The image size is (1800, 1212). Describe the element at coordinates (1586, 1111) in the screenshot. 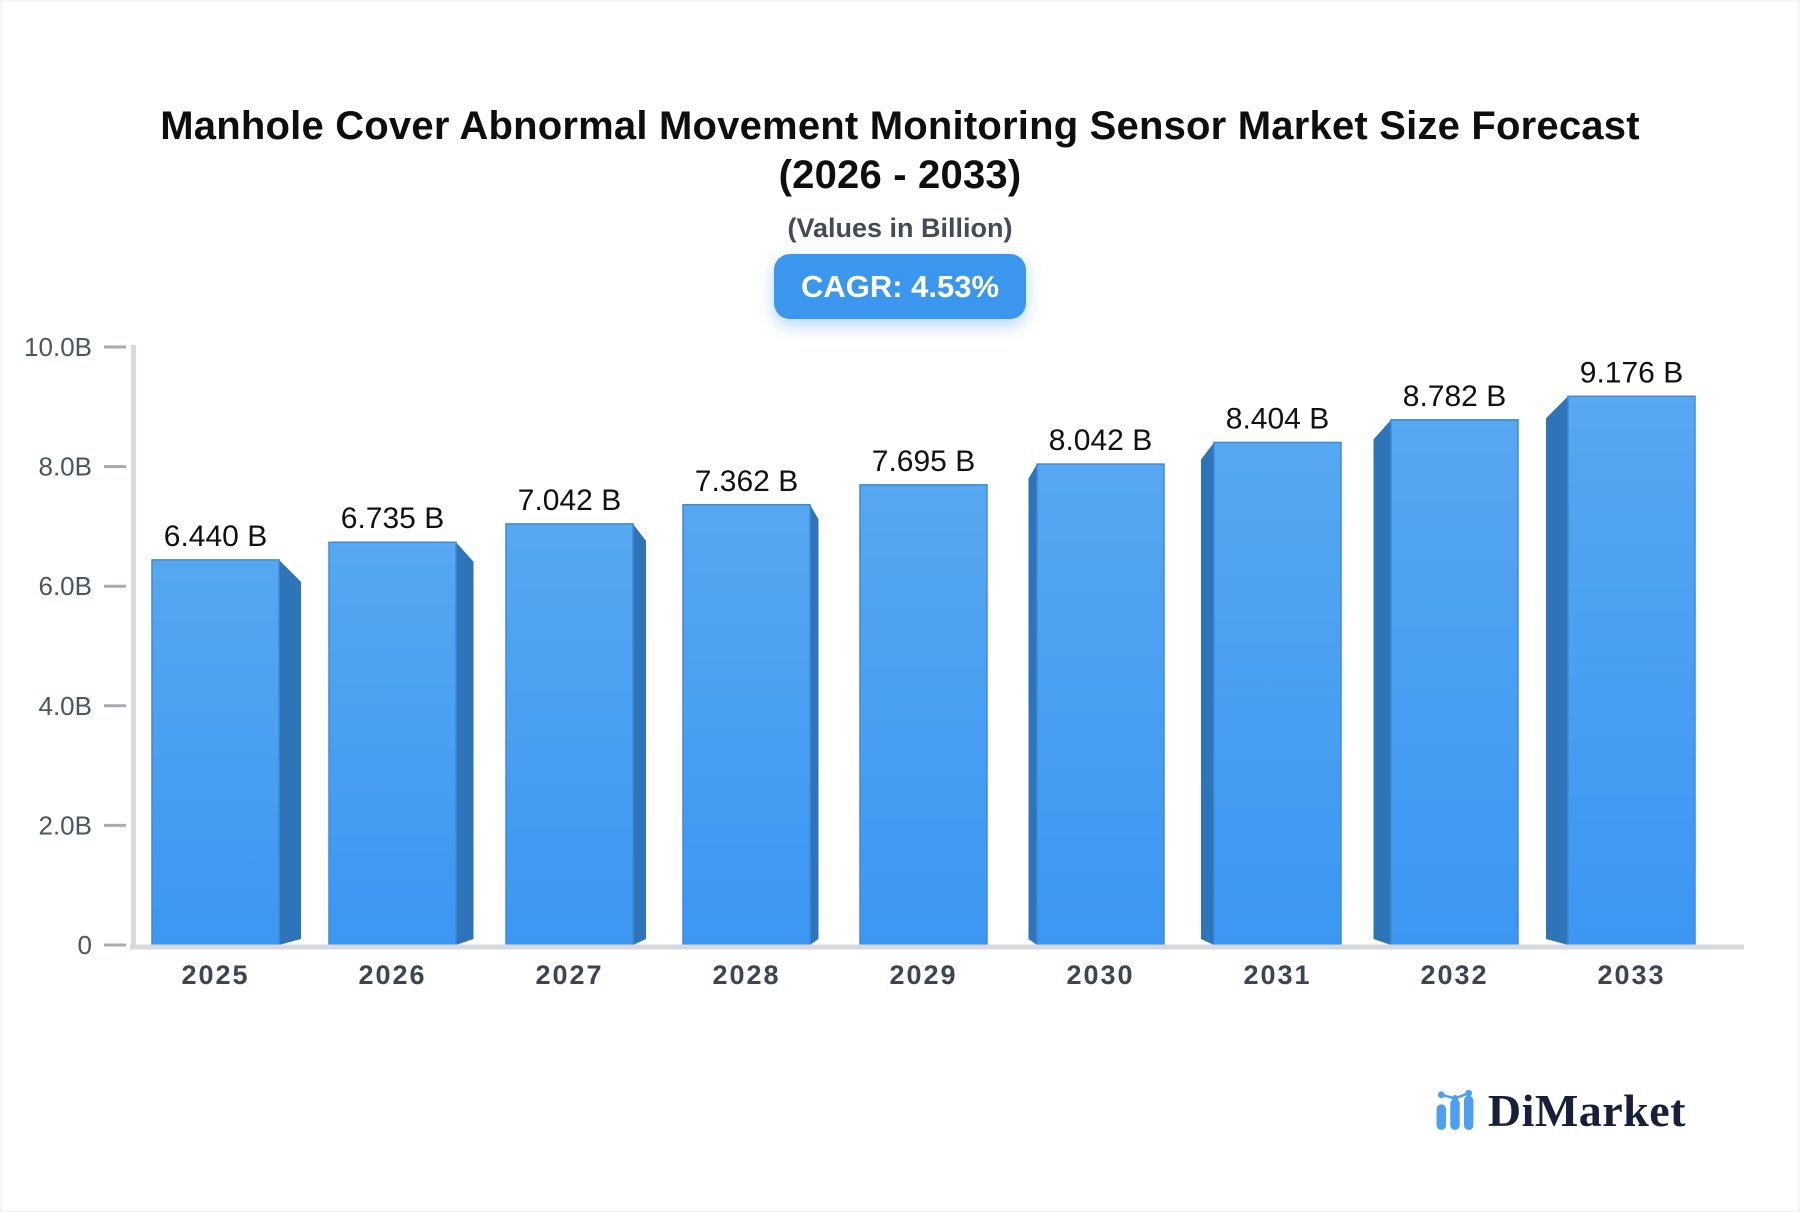

I see `dimarket-logo-text: DiMarket` at that location.